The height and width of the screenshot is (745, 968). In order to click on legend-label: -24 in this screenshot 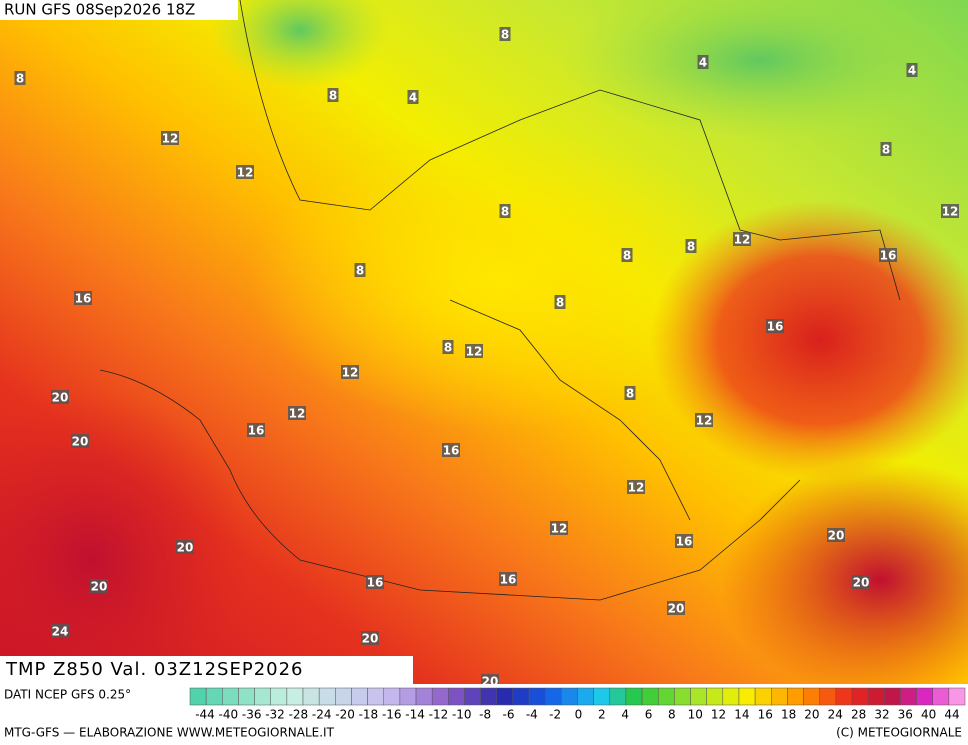, I will do `click(322, 715)`.